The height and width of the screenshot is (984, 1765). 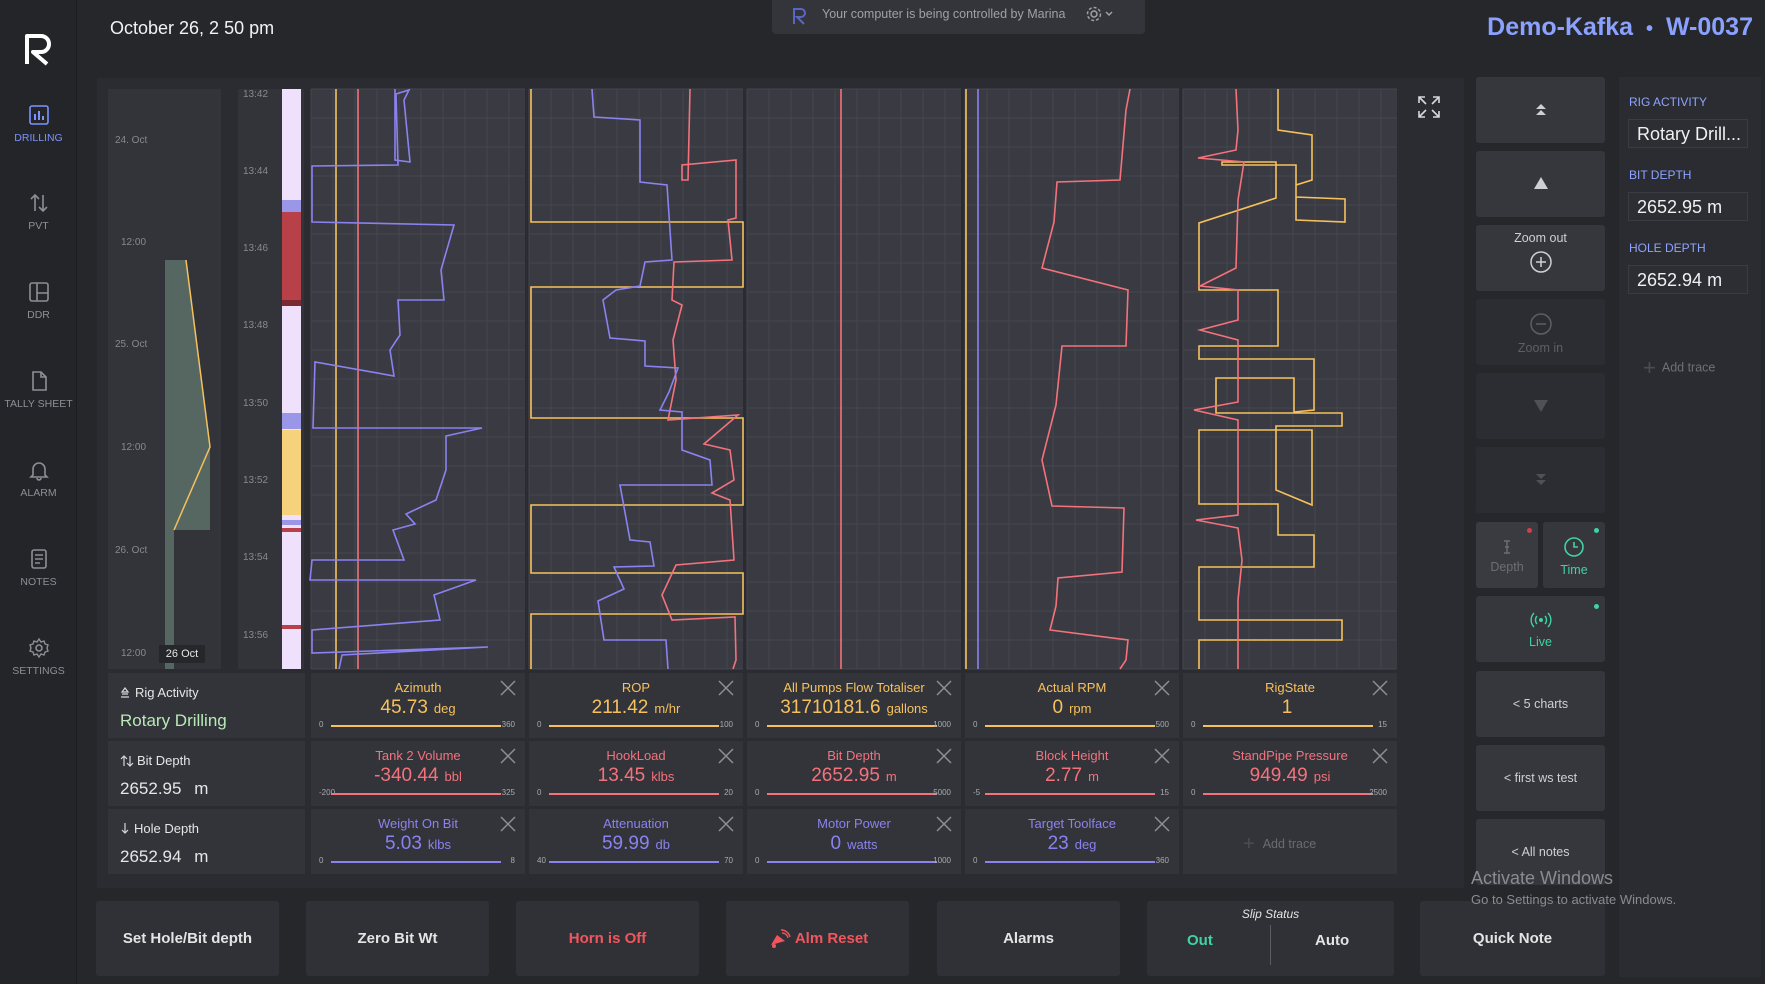 What do you see at coordinates (1512, 938) in the screenshot?
I see `quick-note-button: Quick Note` at bounding box center [1512, 938].